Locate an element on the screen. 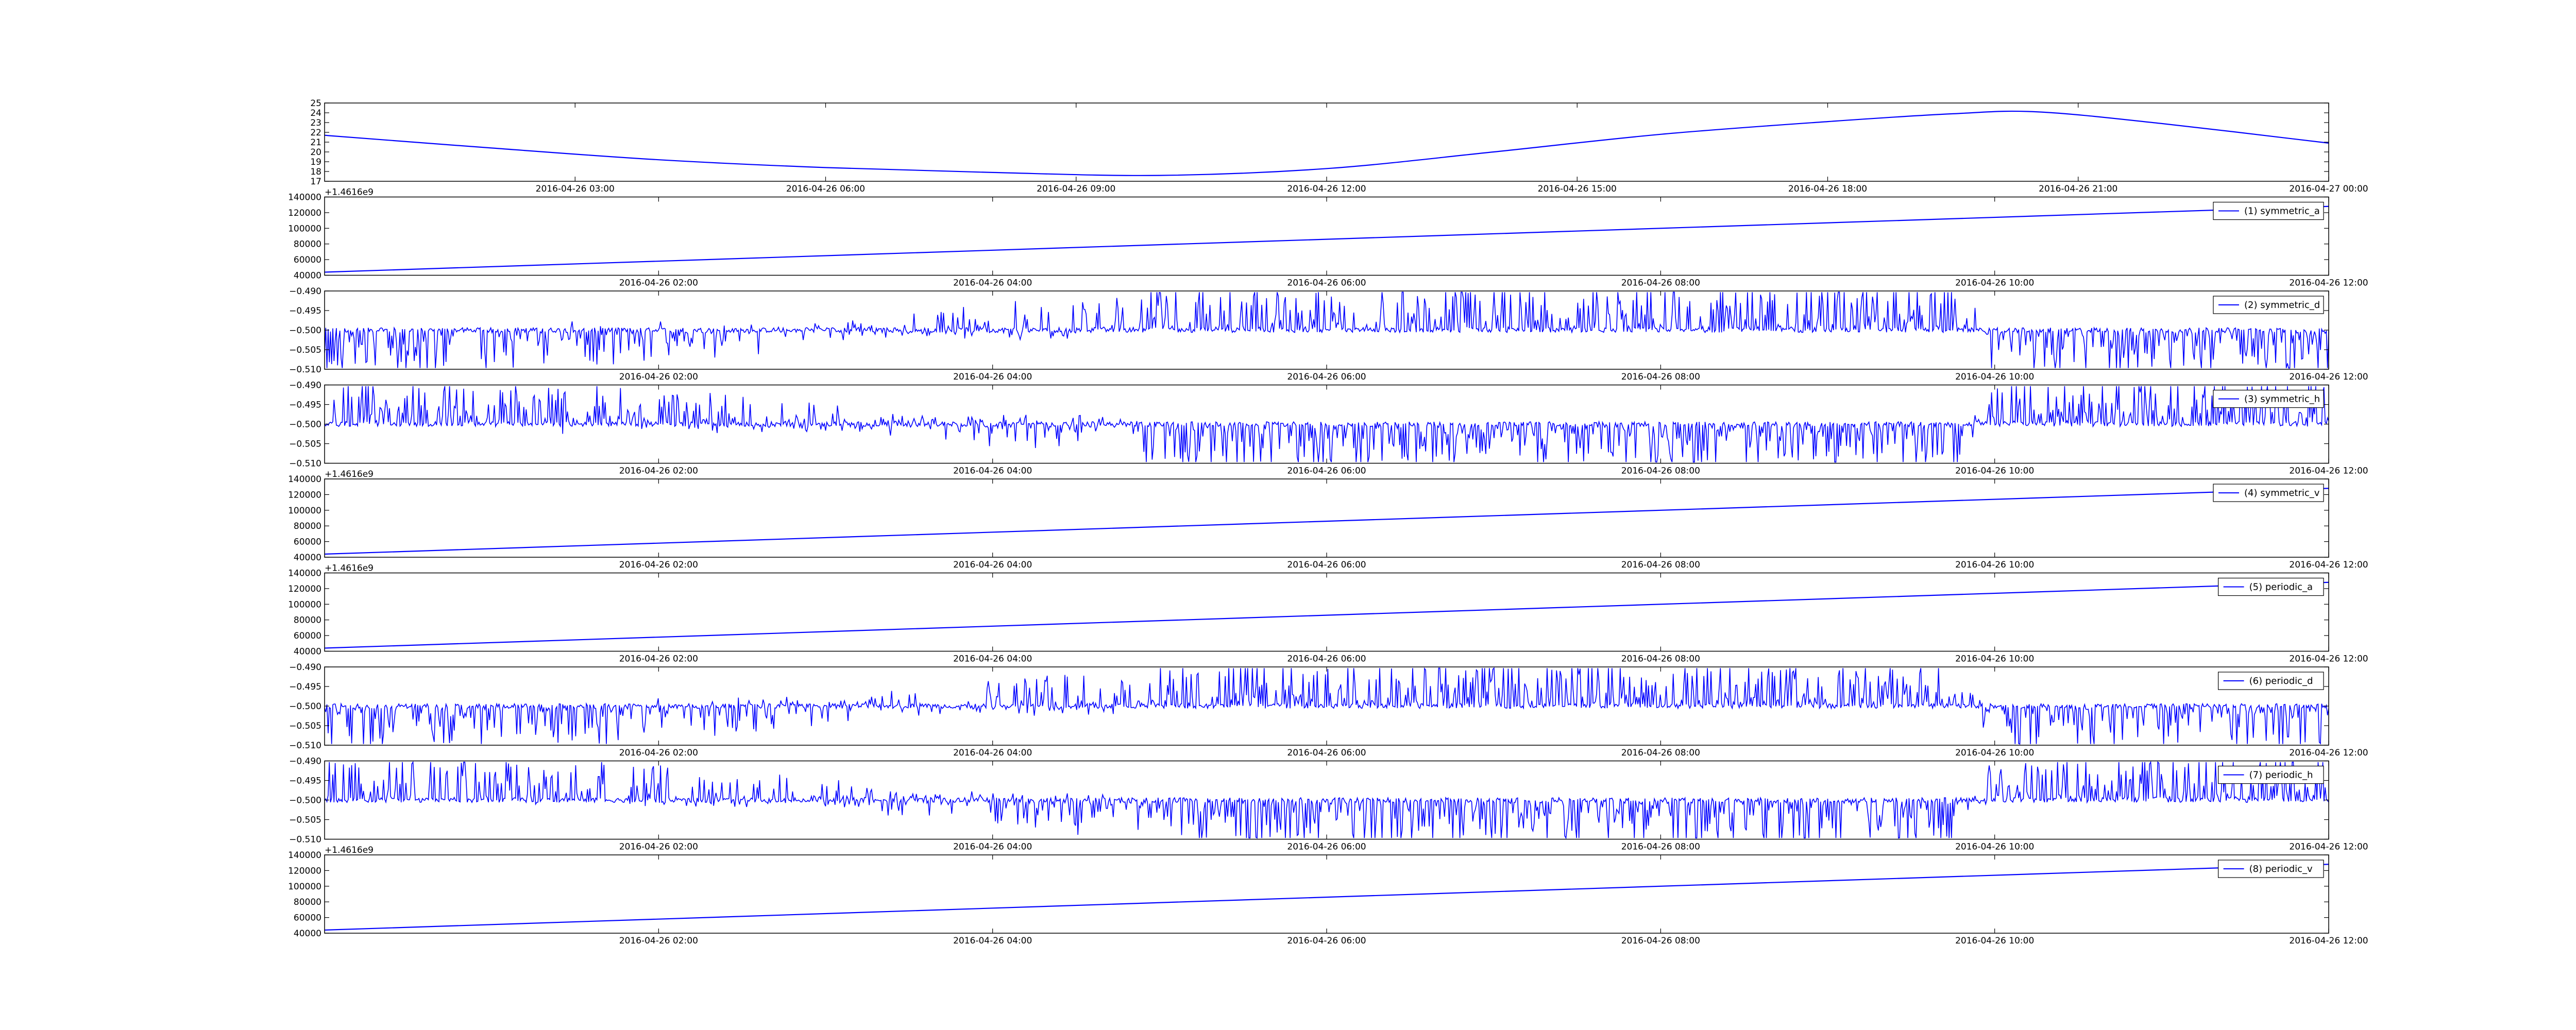  x-tick-label: 2016-04-27 00:00 is located at coordinates (2328, 189).